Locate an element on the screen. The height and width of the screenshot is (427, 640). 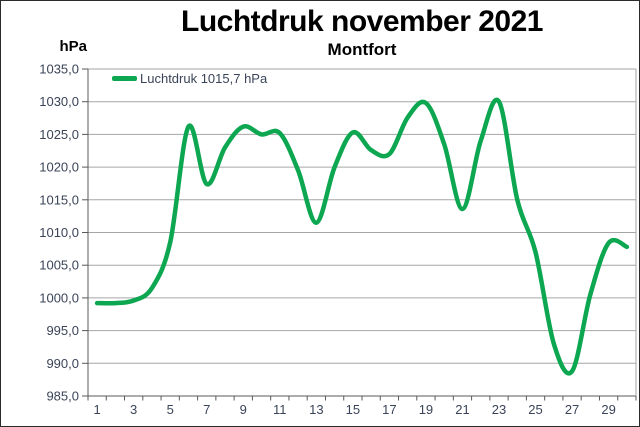
x-tick-label: 19 is located at coordinates (426, 409).